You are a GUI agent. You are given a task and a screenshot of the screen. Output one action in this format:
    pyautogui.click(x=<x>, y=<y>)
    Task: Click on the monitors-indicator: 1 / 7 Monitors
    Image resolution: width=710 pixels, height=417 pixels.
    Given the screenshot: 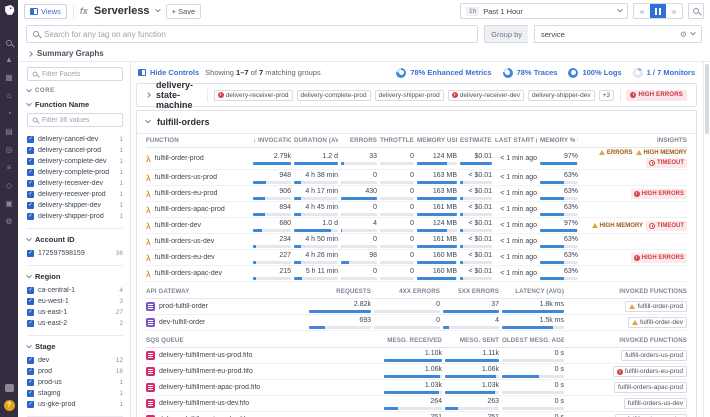 What is the action you would take?
    pyautogui.click(x=663, y=72)
    